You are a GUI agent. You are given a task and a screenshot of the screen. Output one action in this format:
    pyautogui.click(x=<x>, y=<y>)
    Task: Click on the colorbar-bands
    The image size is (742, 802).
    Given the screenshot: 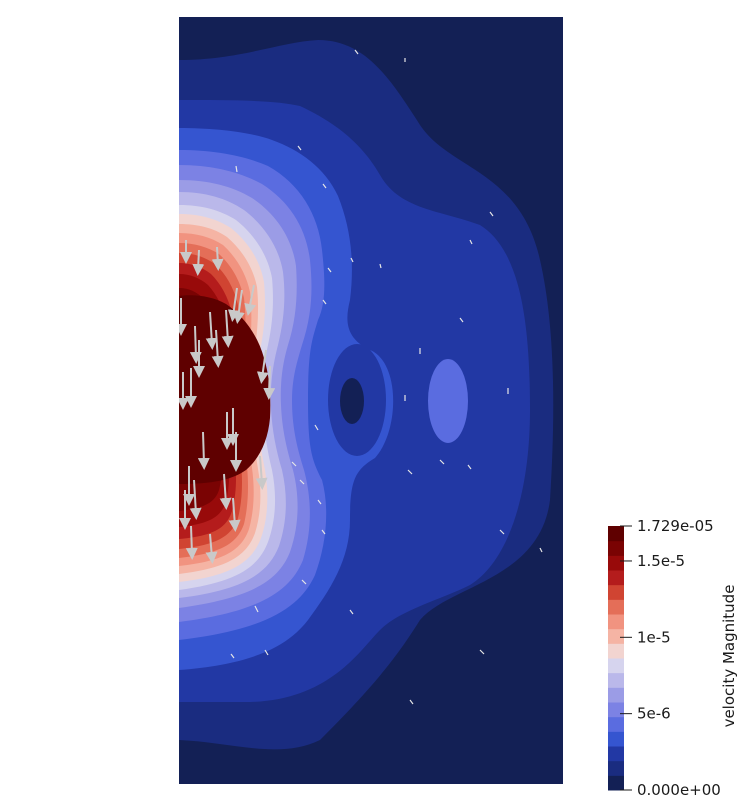 What is the action you would take?
    pyautogui.click(x=616, y=658)
    